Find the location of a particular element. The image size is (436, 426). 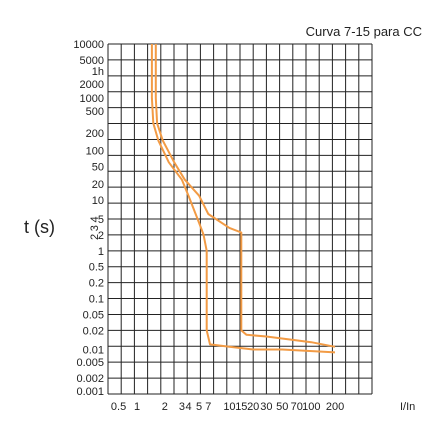

x-tick-label: 3 is located at coordinates (182, 407).